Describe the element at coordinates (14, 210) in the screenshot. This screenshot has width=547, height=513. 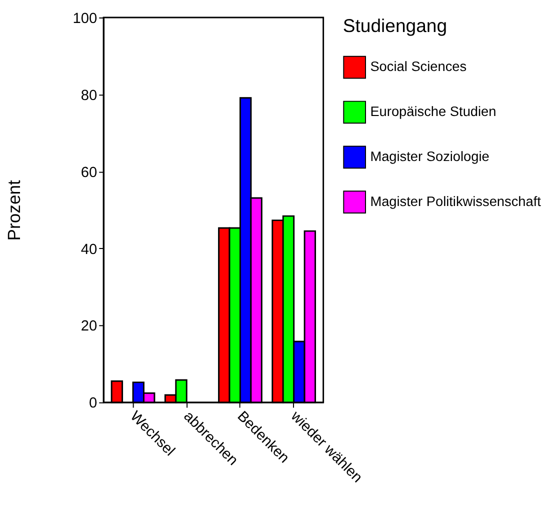
I see `y-axis-title: Prozent` at that location.